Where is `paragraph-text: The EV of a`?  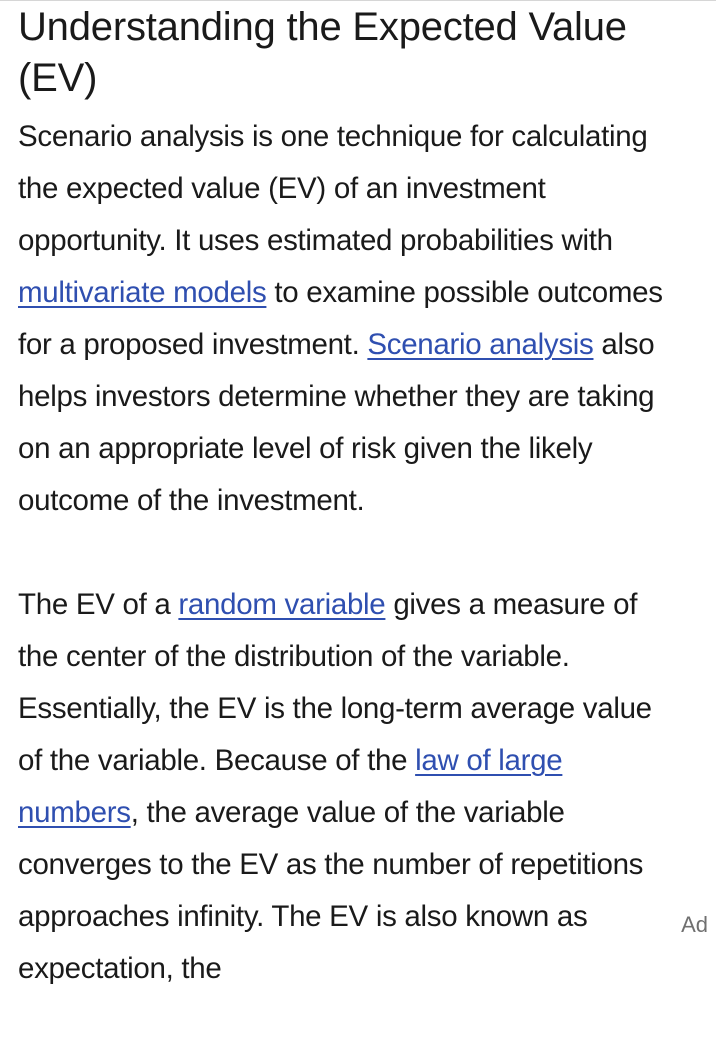 paragraph-text: The EV of a is located at coordinates (98, 604).